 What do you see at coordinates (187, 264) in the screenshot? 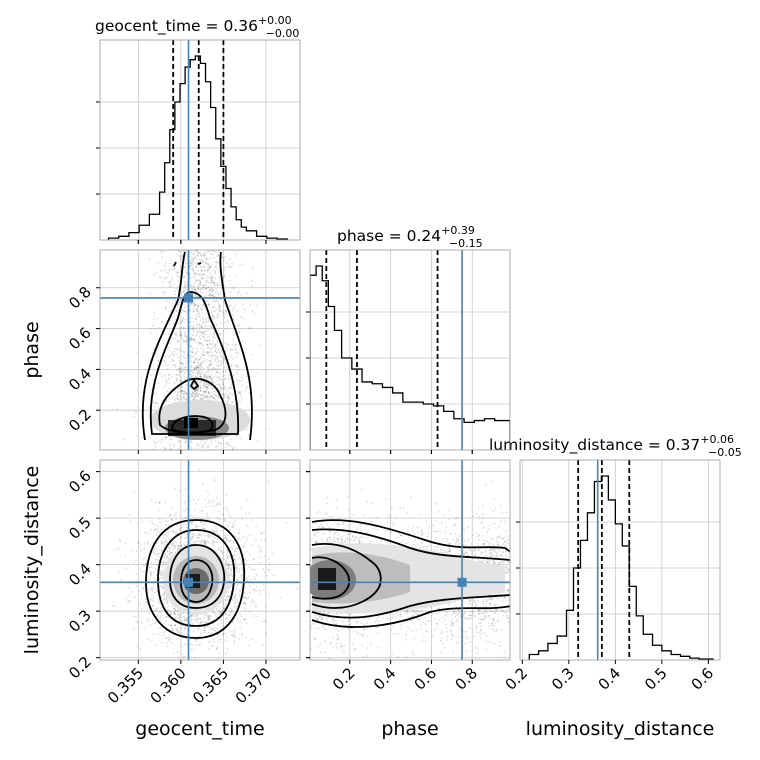
I see `contour-line` at bounding box center [187, 264].